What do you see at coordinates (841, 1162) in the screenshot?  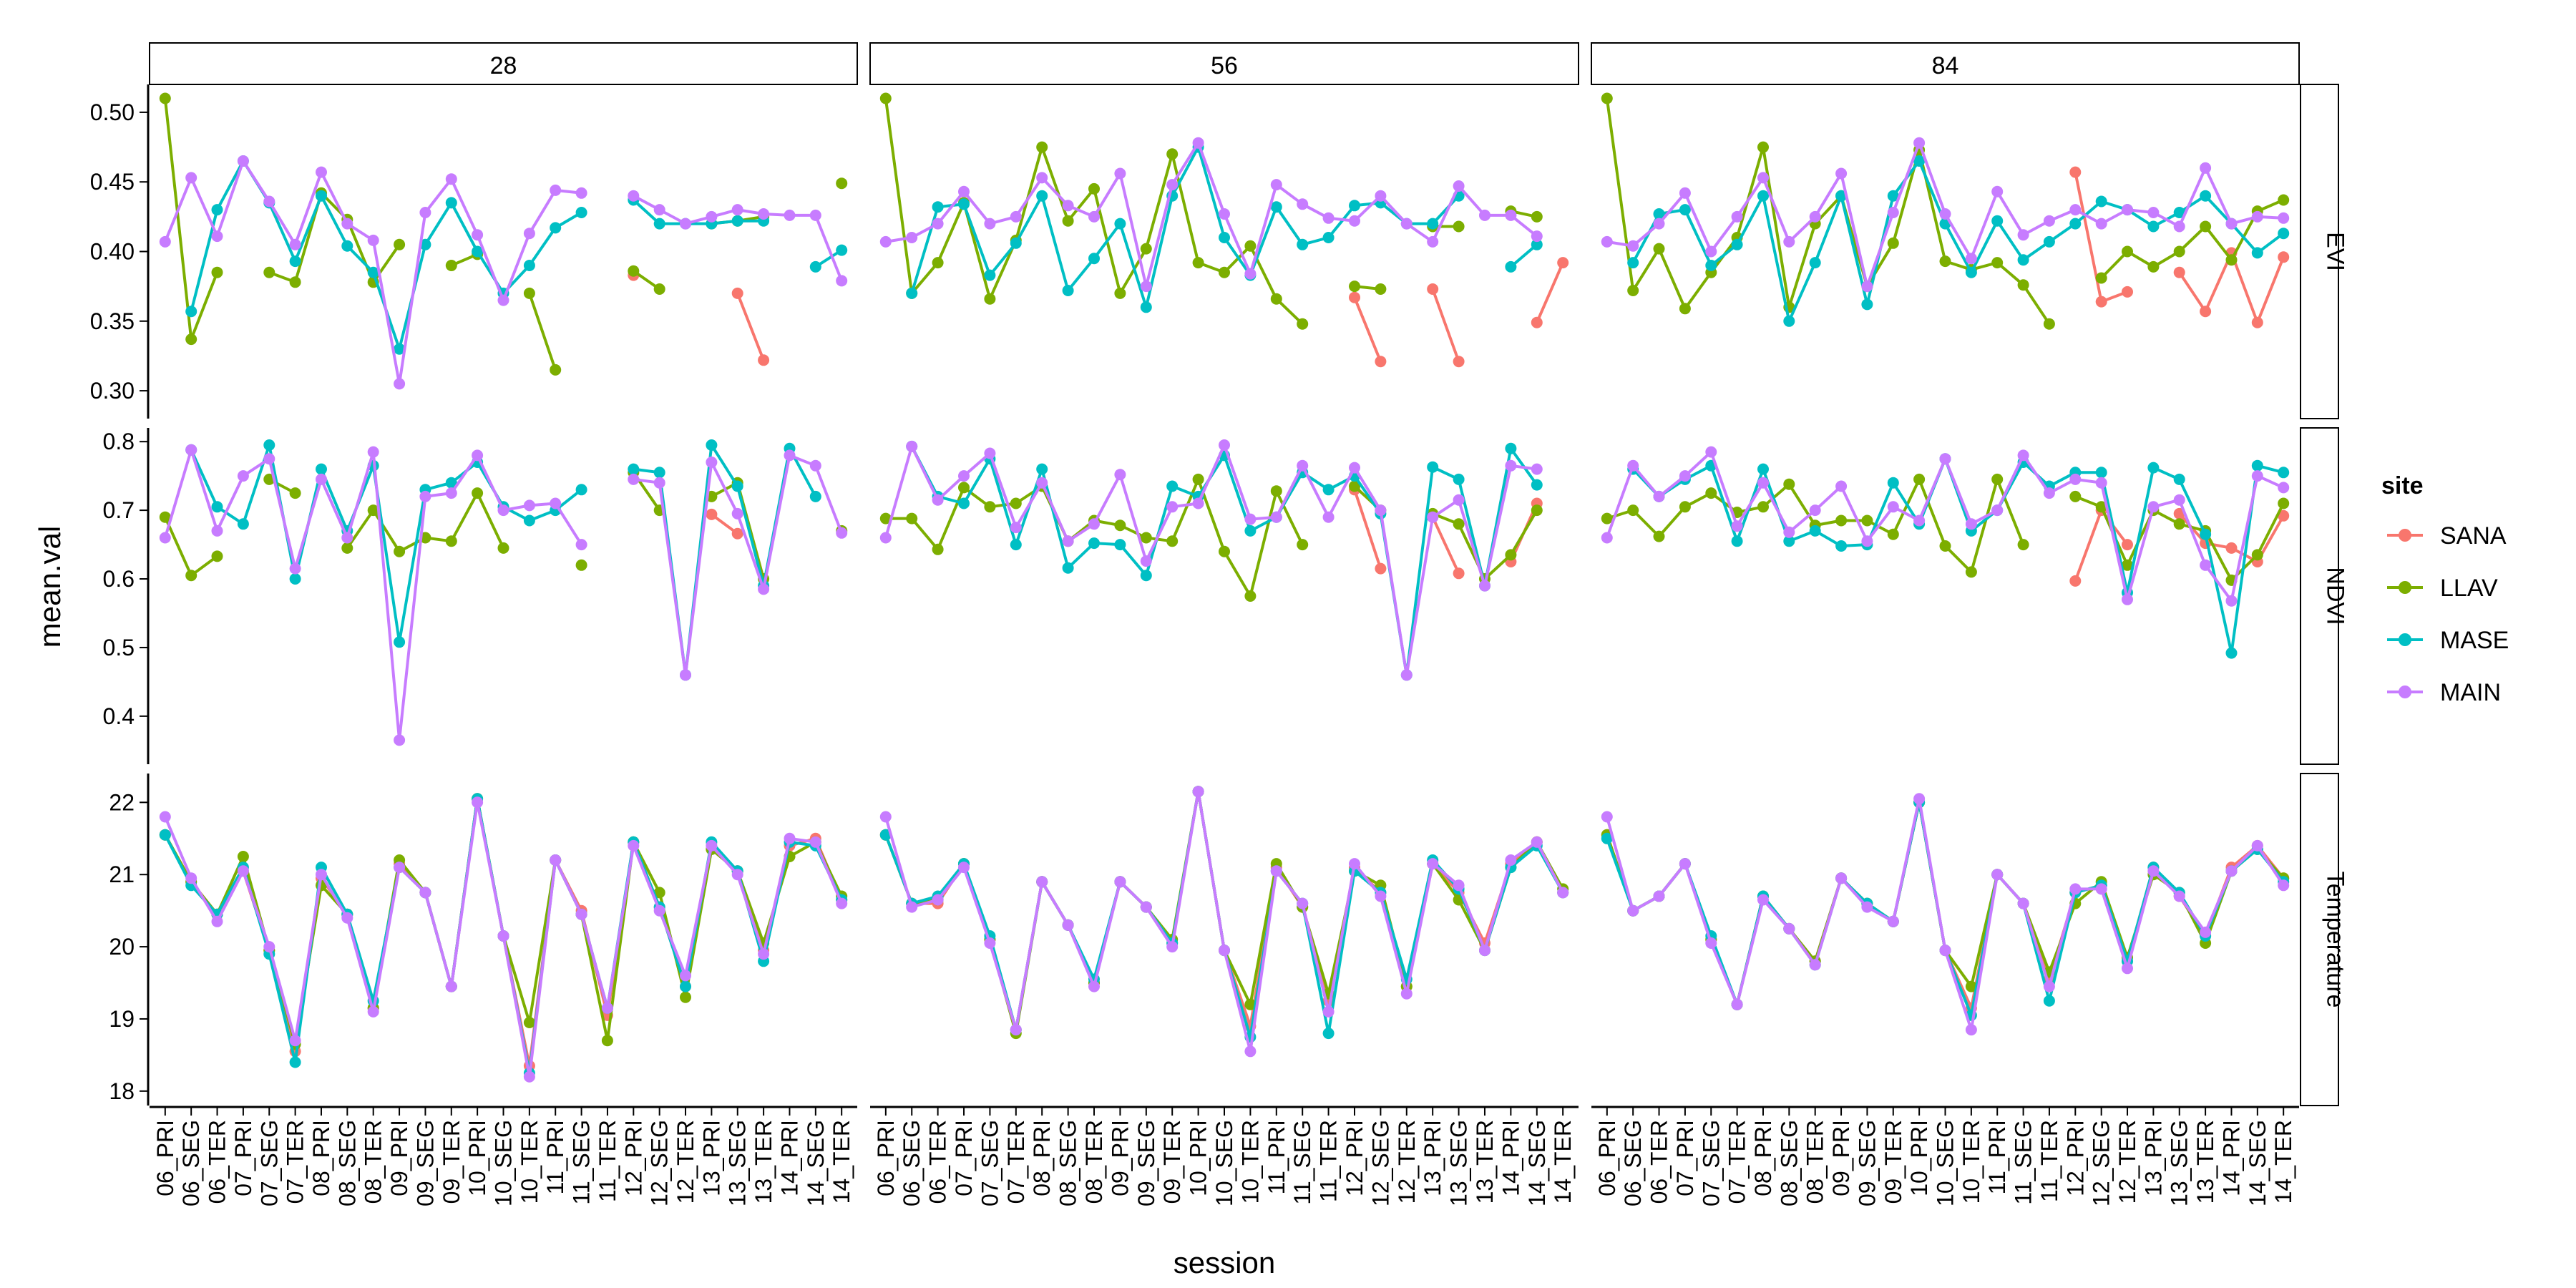 I see `x-tick-label: 14_TER` at bounding box center [841, 1162].